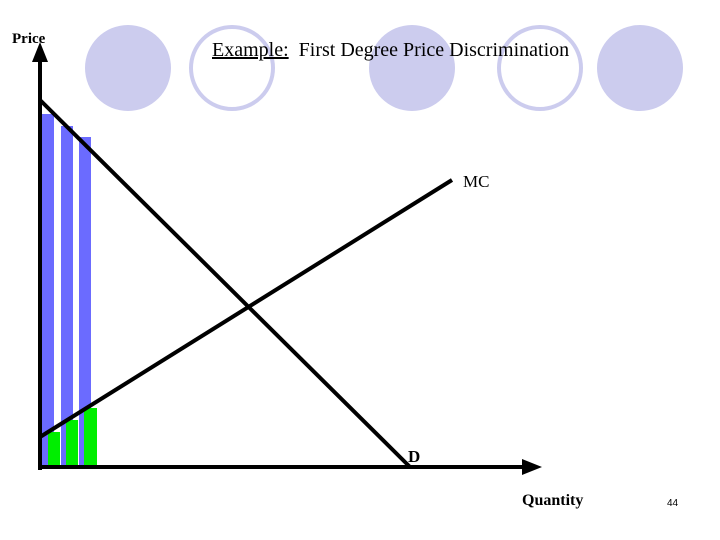 The image size is (720, 540). What do you see at coordinates (250, 50) in the screenshot?
I see `title-label: Example:` at bounding box center [250, 50].